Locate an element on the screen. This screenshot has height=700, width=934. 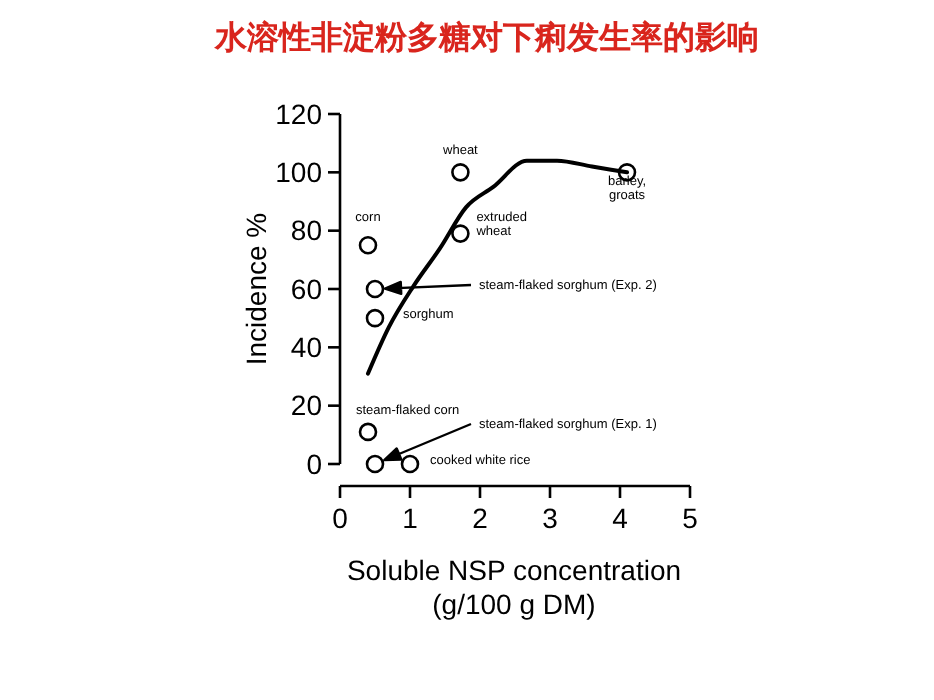
x-axis-title: Soluble NSP concentration (g/100 g DM) is located at coordinates (514, 587).